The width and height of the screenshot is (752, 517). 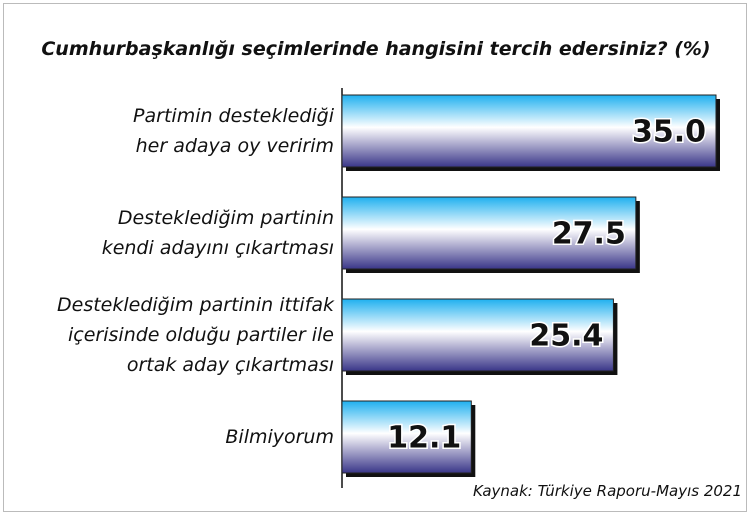 What do you see at coordinates (279, 437) in the screenshot?
I see `category-label: Bilmiyorum` at bounding box center [279, 437].